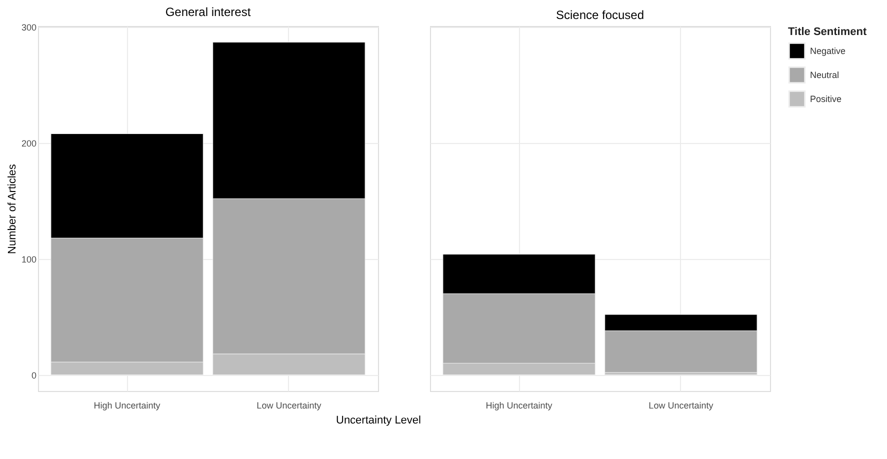 Image resolution: width=887 pixels, height=459 pixels. Describe the element at coordinates (28, 259) in the screenshot. I see `y-tick-label: 100` at that location.